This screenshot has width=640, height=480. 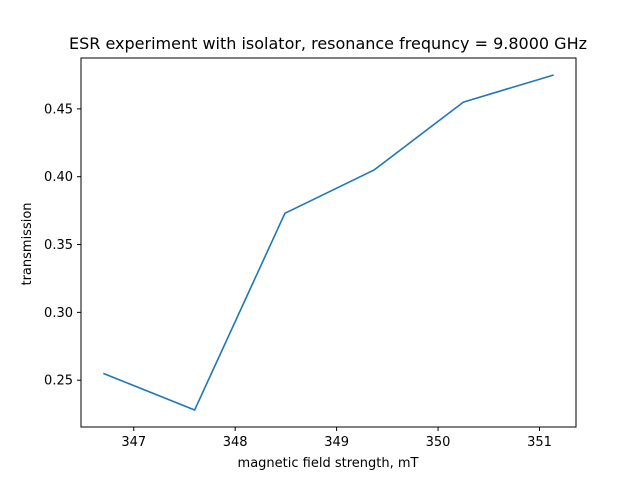 I want to click on y-tick-label: 0.40, so click(x=58, y=177).